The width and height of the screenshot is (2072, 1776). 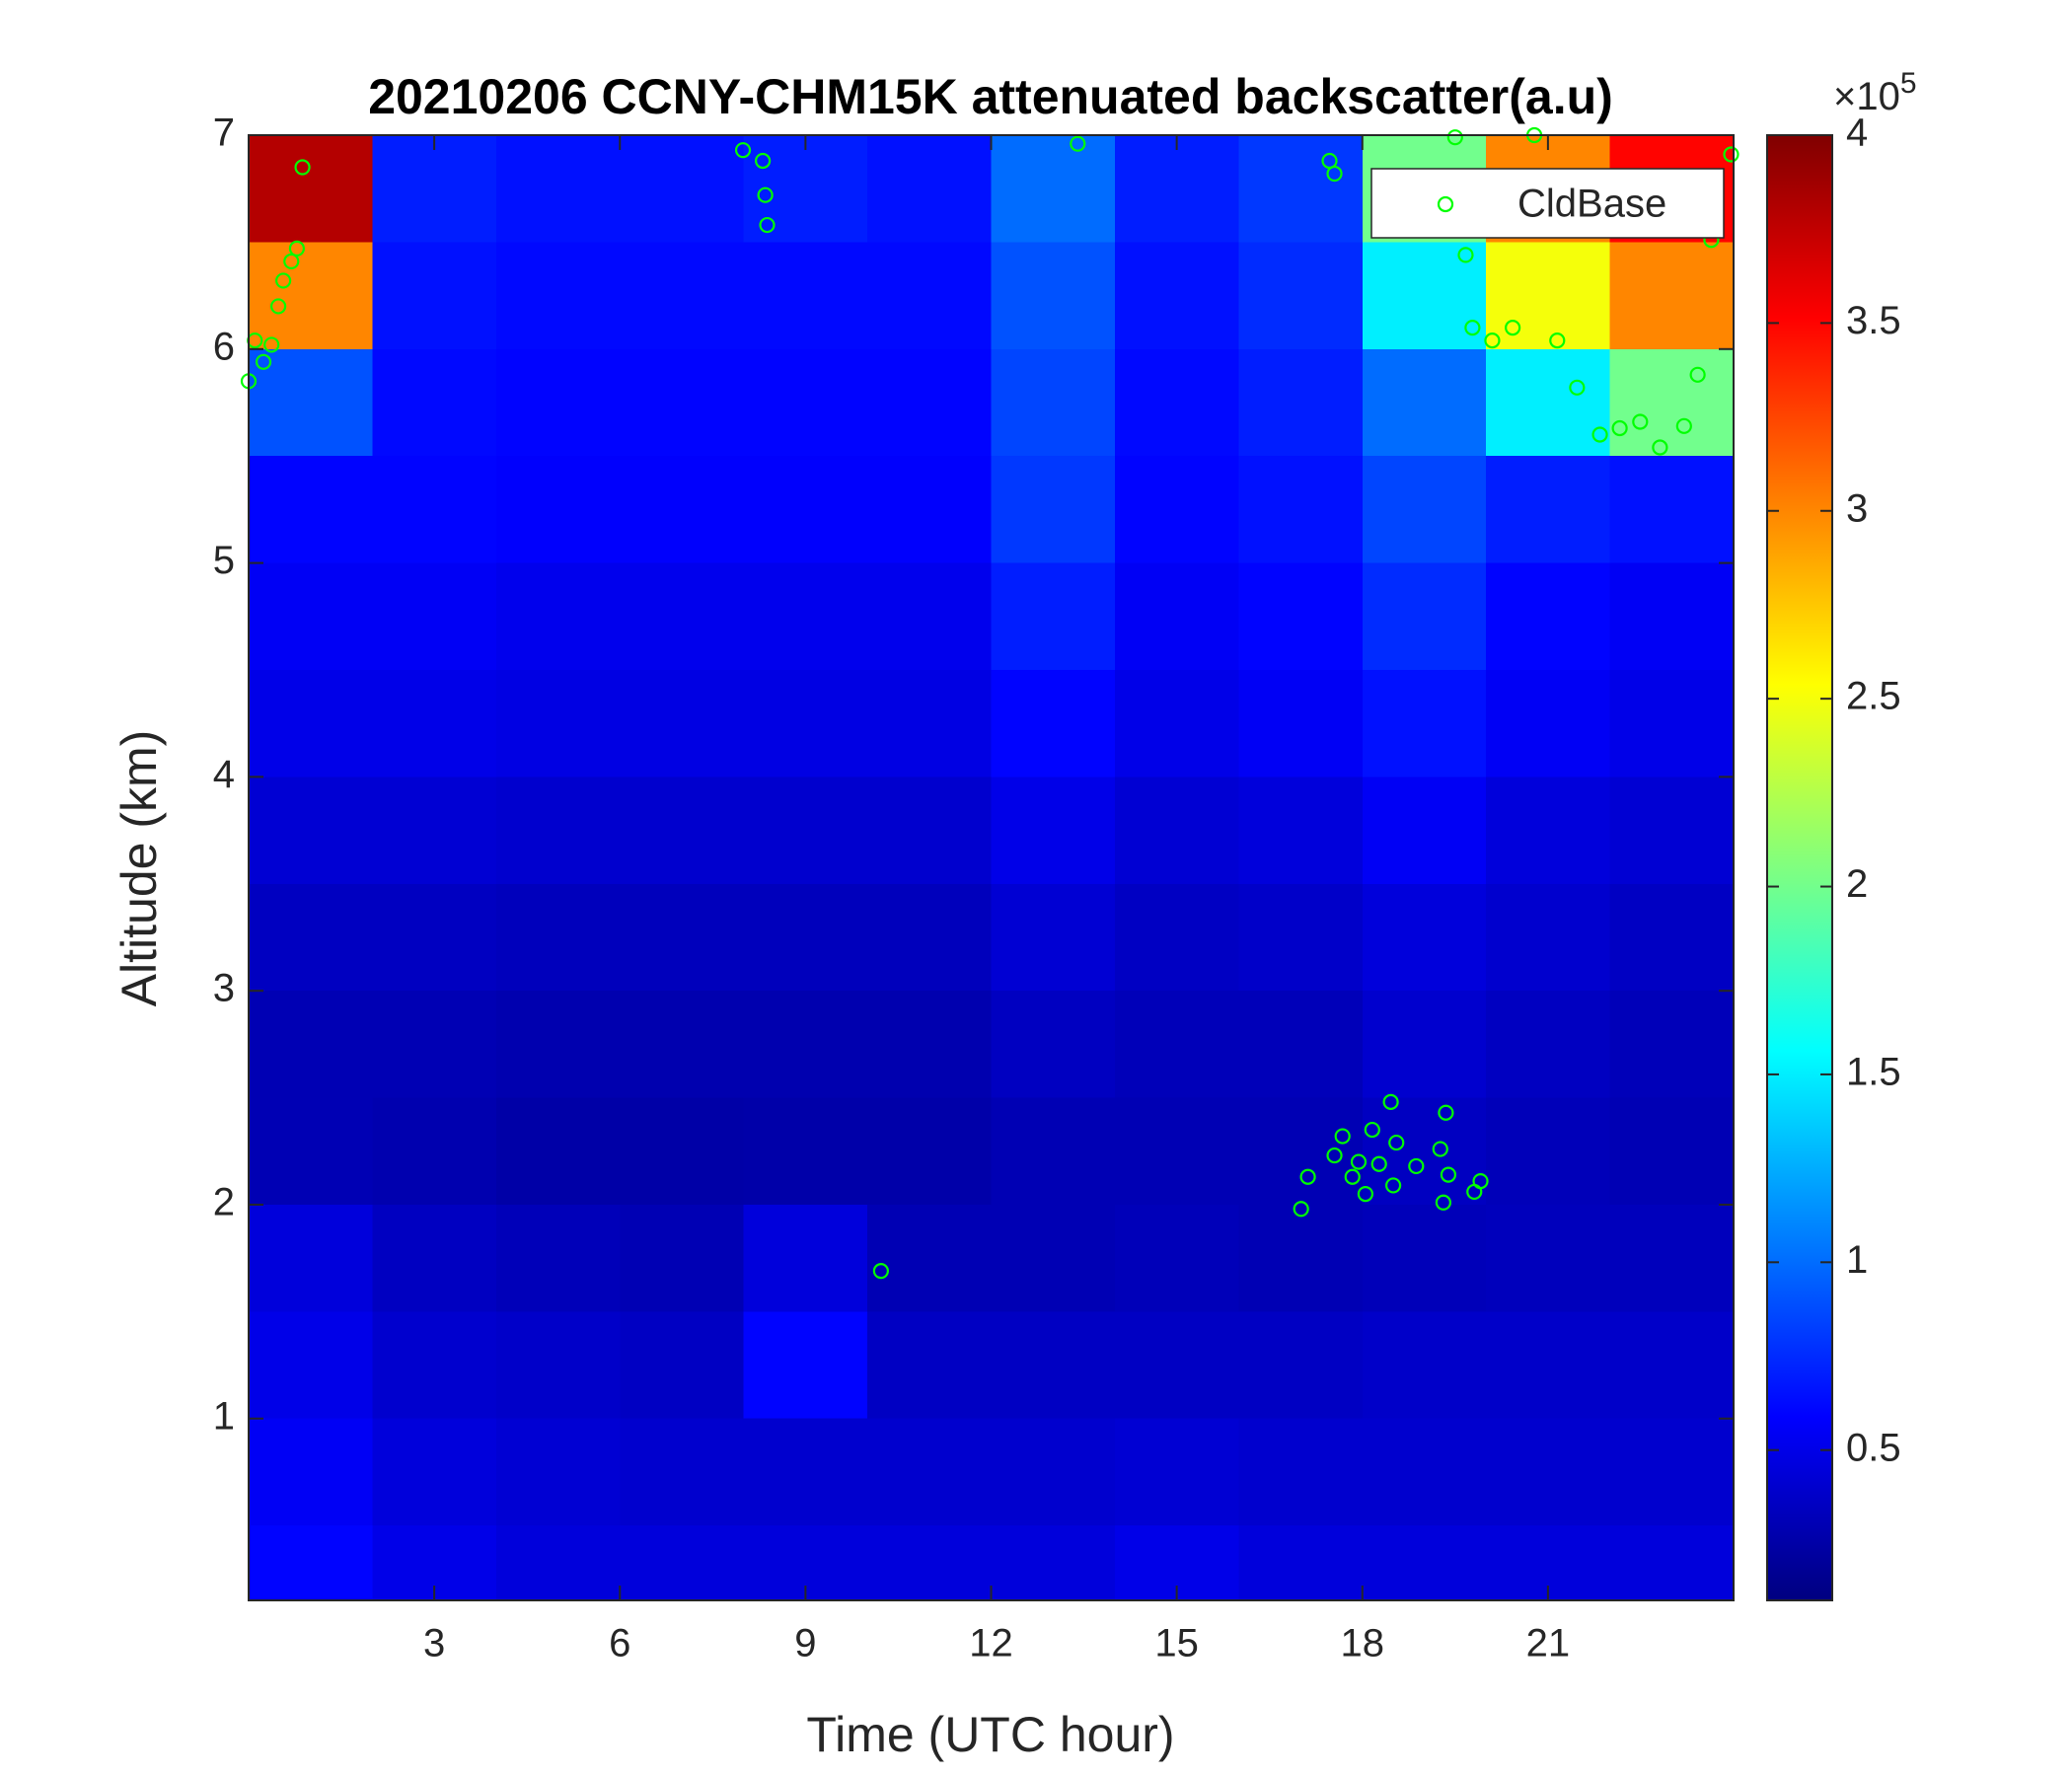 What do you see at coordinates (224, 346) in the screenshot?
I see `y-tick-label: 6` at bounding box center [224, 346].